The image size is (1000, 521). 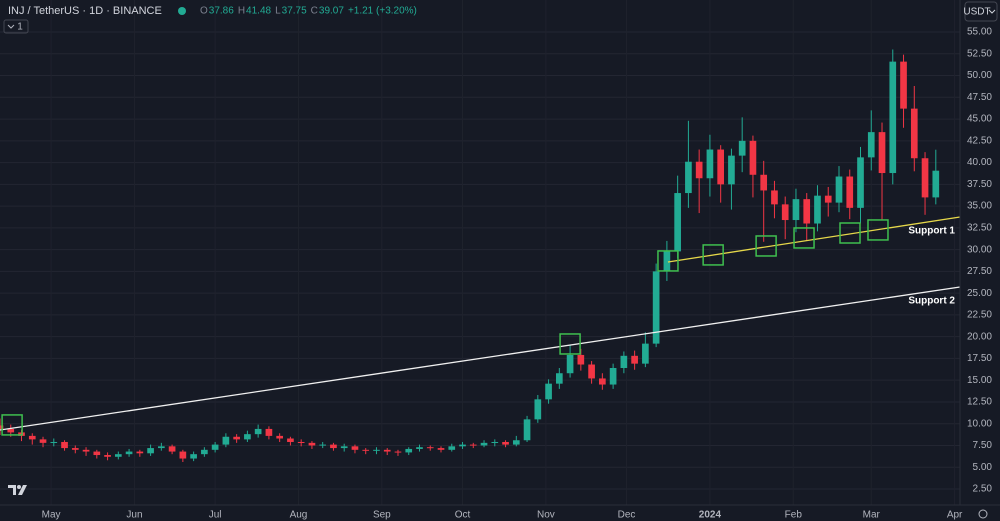 I want to click on symbol: INJ / TetherUS · 1D · BINANCE, so click(x=85, y=11).